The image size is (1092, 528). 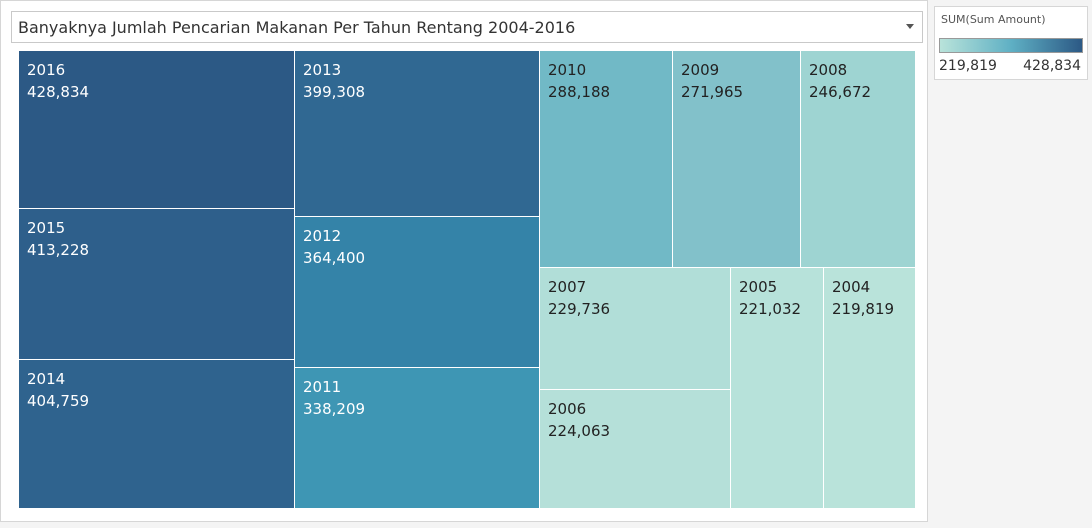 What do you see at coordinates (417, 438) in the screenshot?
I see `treemap-cell-2011: 2011 338,209` at bounding box center [417, 438].